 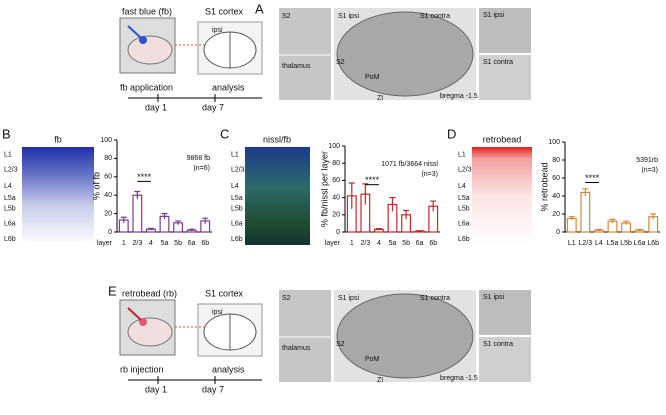 What do you see at coordinates (380, 380) in the screenshot?
I see `label: ZI` at bounding box center [380, 380].